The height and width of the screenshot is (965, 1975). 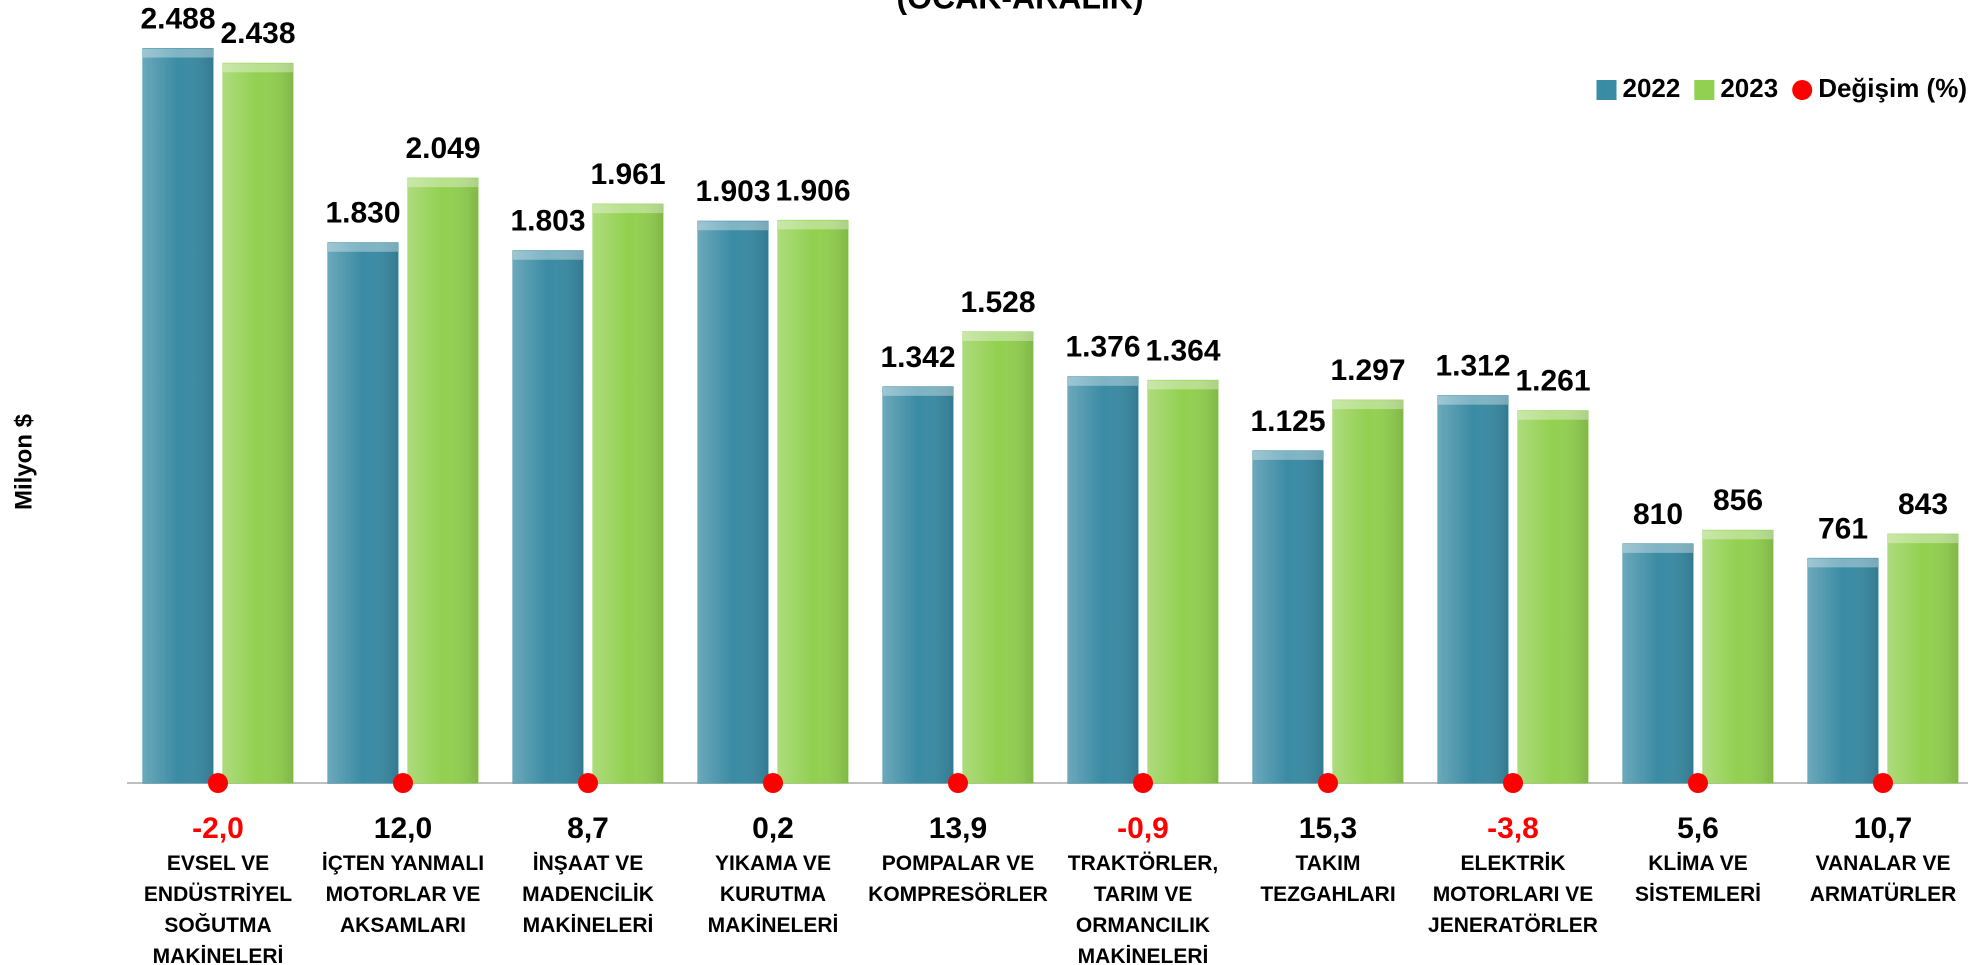 What do you see at coordinates (1102, 347) in the screenshot?
I see `value-label: 1.376` at bounding box center [1102, 347].